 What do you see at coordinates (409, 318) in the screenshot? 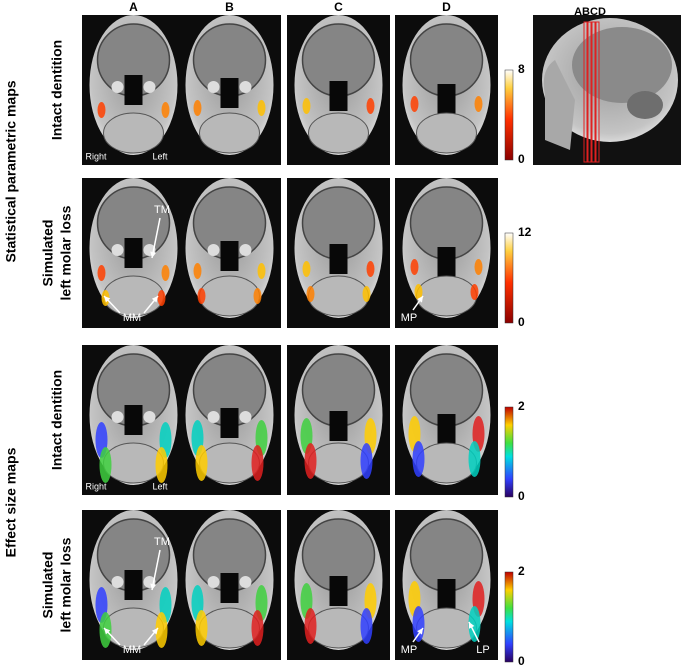
I see `annotation: MP` at bounding box center [409, 318].